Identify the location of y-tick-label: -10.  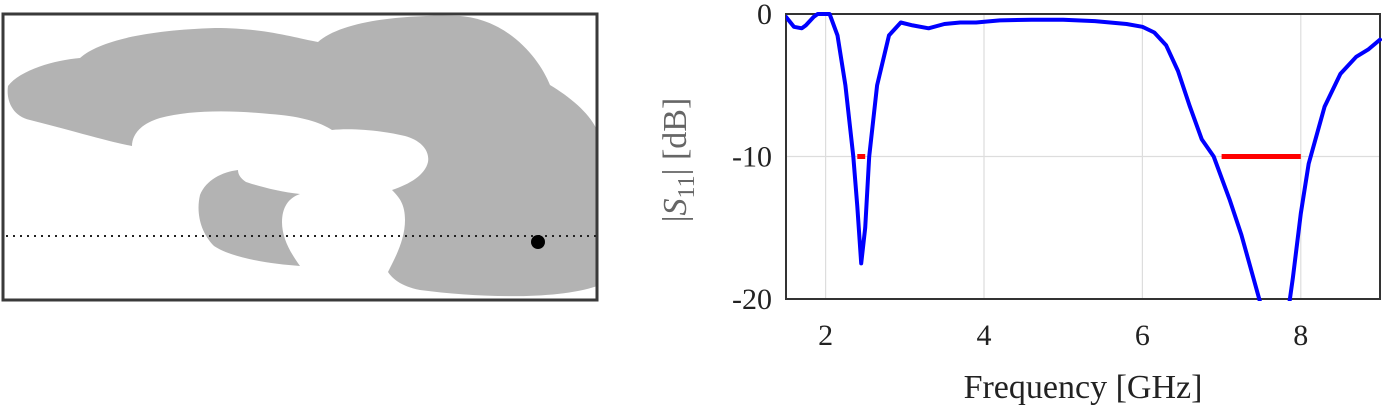
(752, 157).